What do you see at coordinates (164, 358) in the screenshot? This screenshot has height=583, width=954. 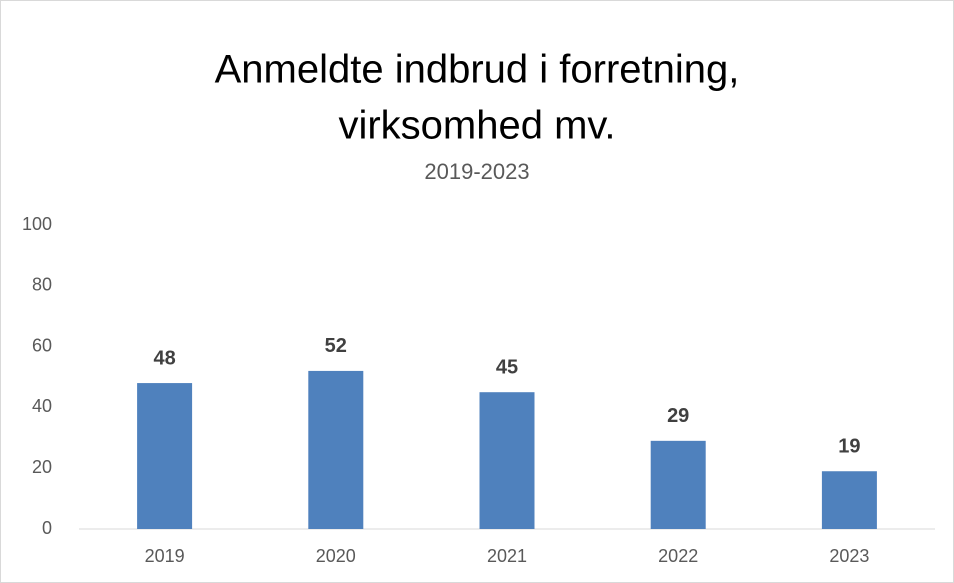 I see `data-label: 48` at bounding box center [164, 358].